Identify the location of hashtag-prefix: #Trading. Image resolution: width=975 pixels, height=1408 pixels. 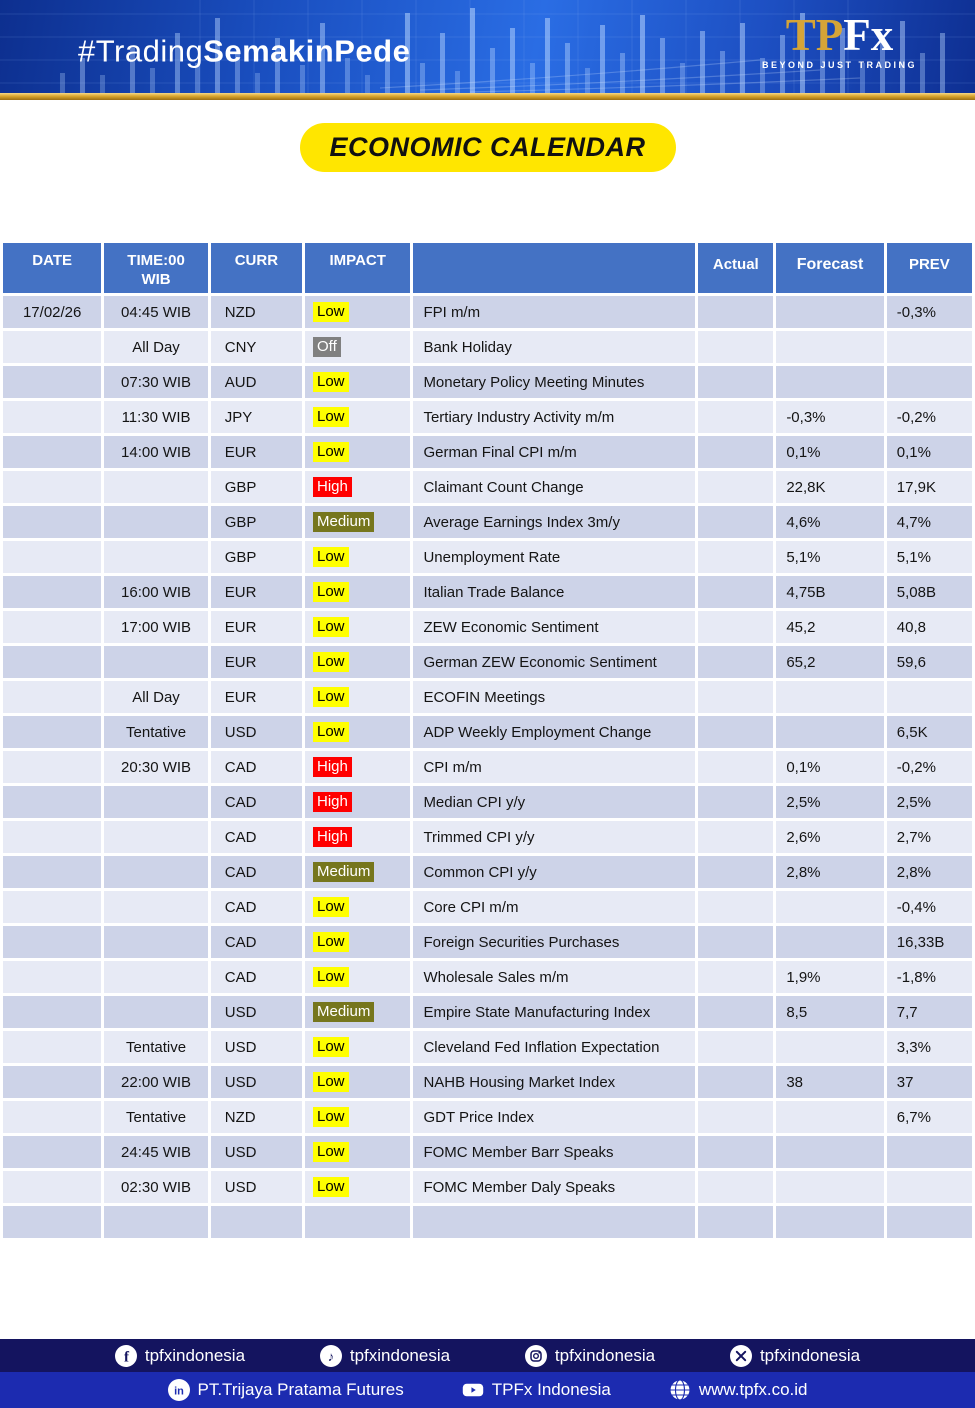
(141, 50).